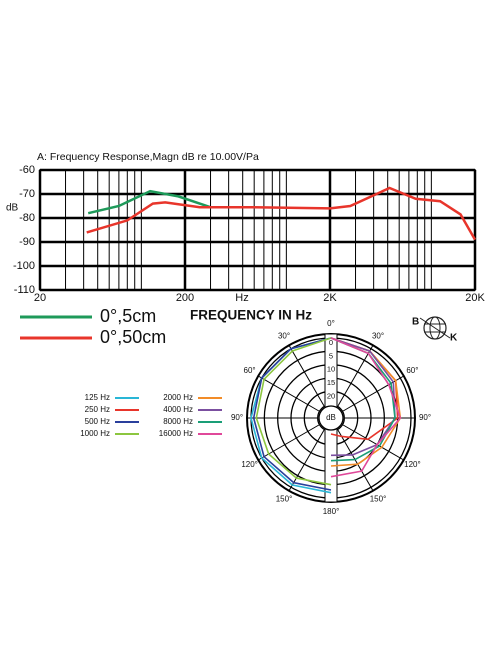 This screenshot has height=664, width=496. I want to click on logo-b: B, so click(415, 322).